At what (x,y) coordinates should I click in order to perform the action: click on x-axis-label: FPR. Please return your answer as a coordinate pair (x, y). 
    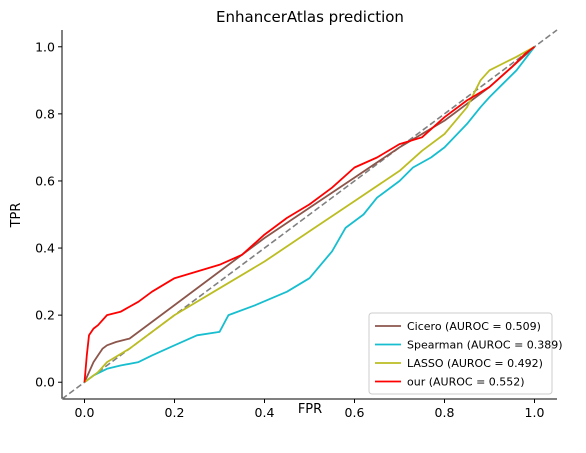
    Looking at the image, I should click on (310, 409).